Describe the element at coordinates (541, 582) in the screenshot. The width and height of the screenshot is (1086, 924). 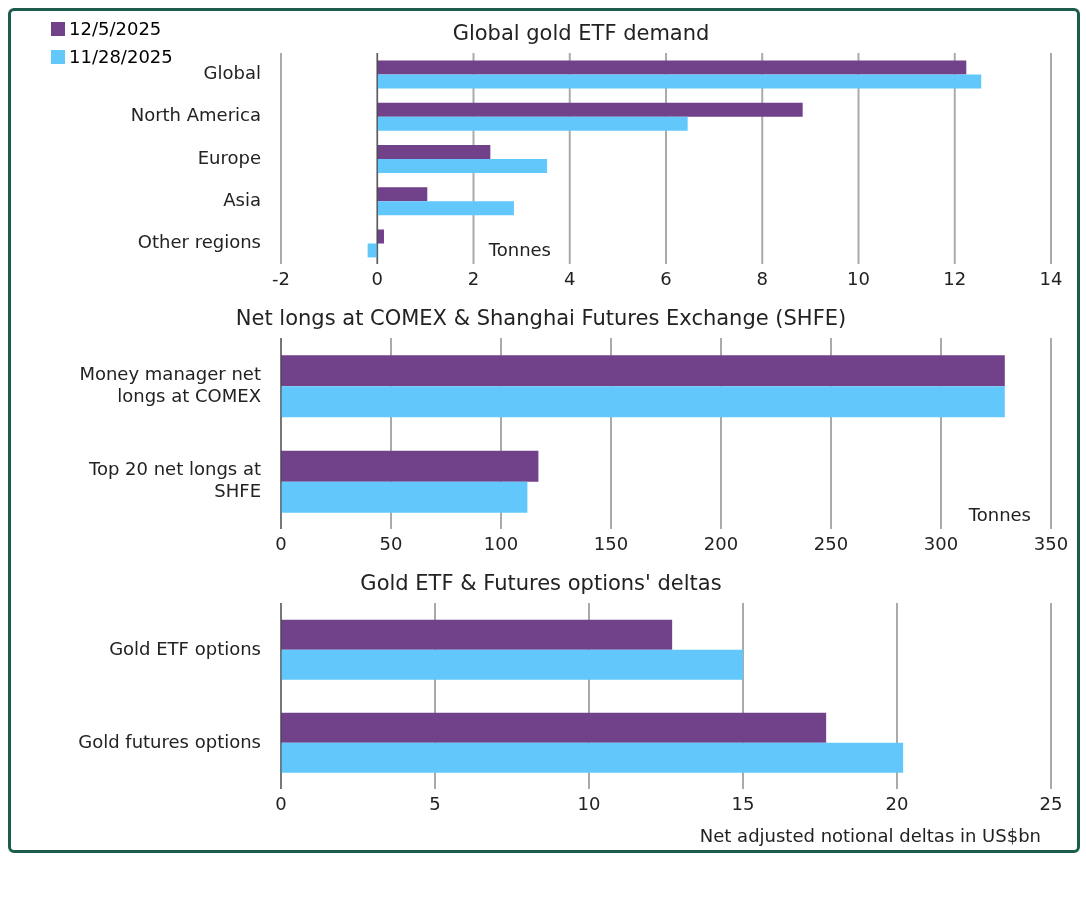
I see `chart-title: Gold ETF & Futures options' deltas` at that location.